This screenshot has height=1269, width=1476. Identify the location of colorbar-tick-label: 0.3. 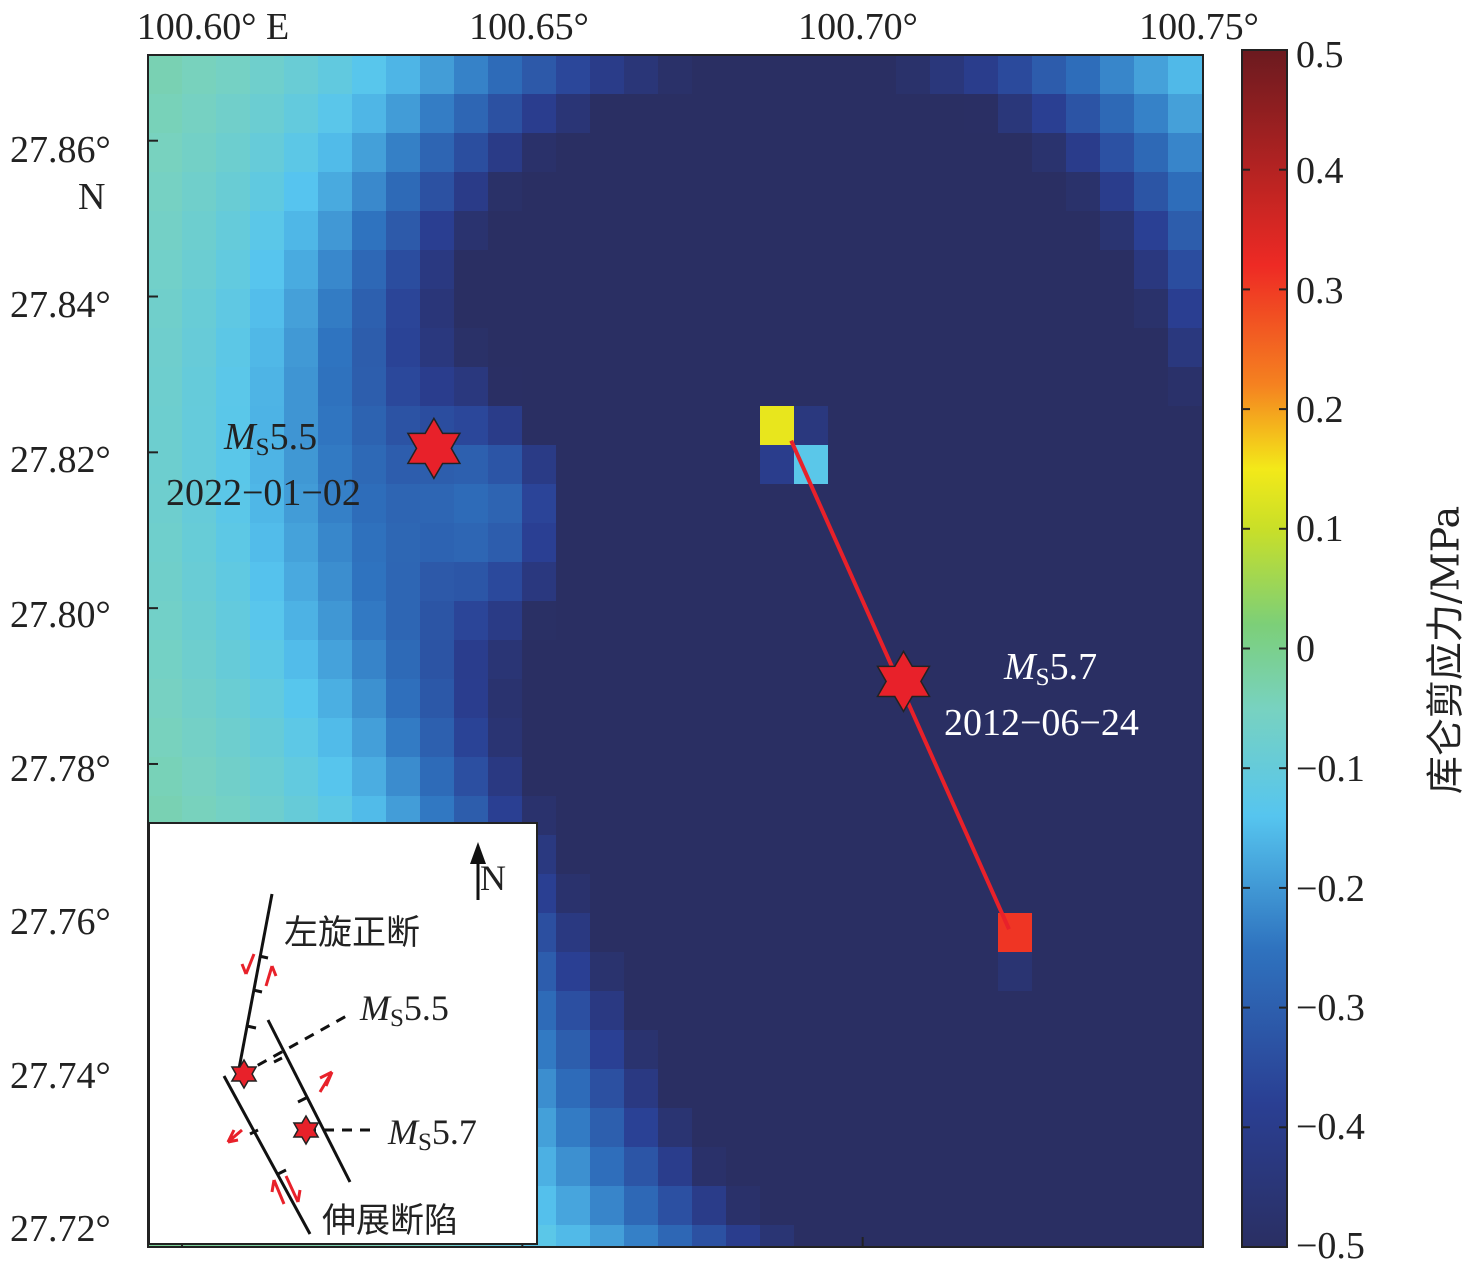
(1320, 291).